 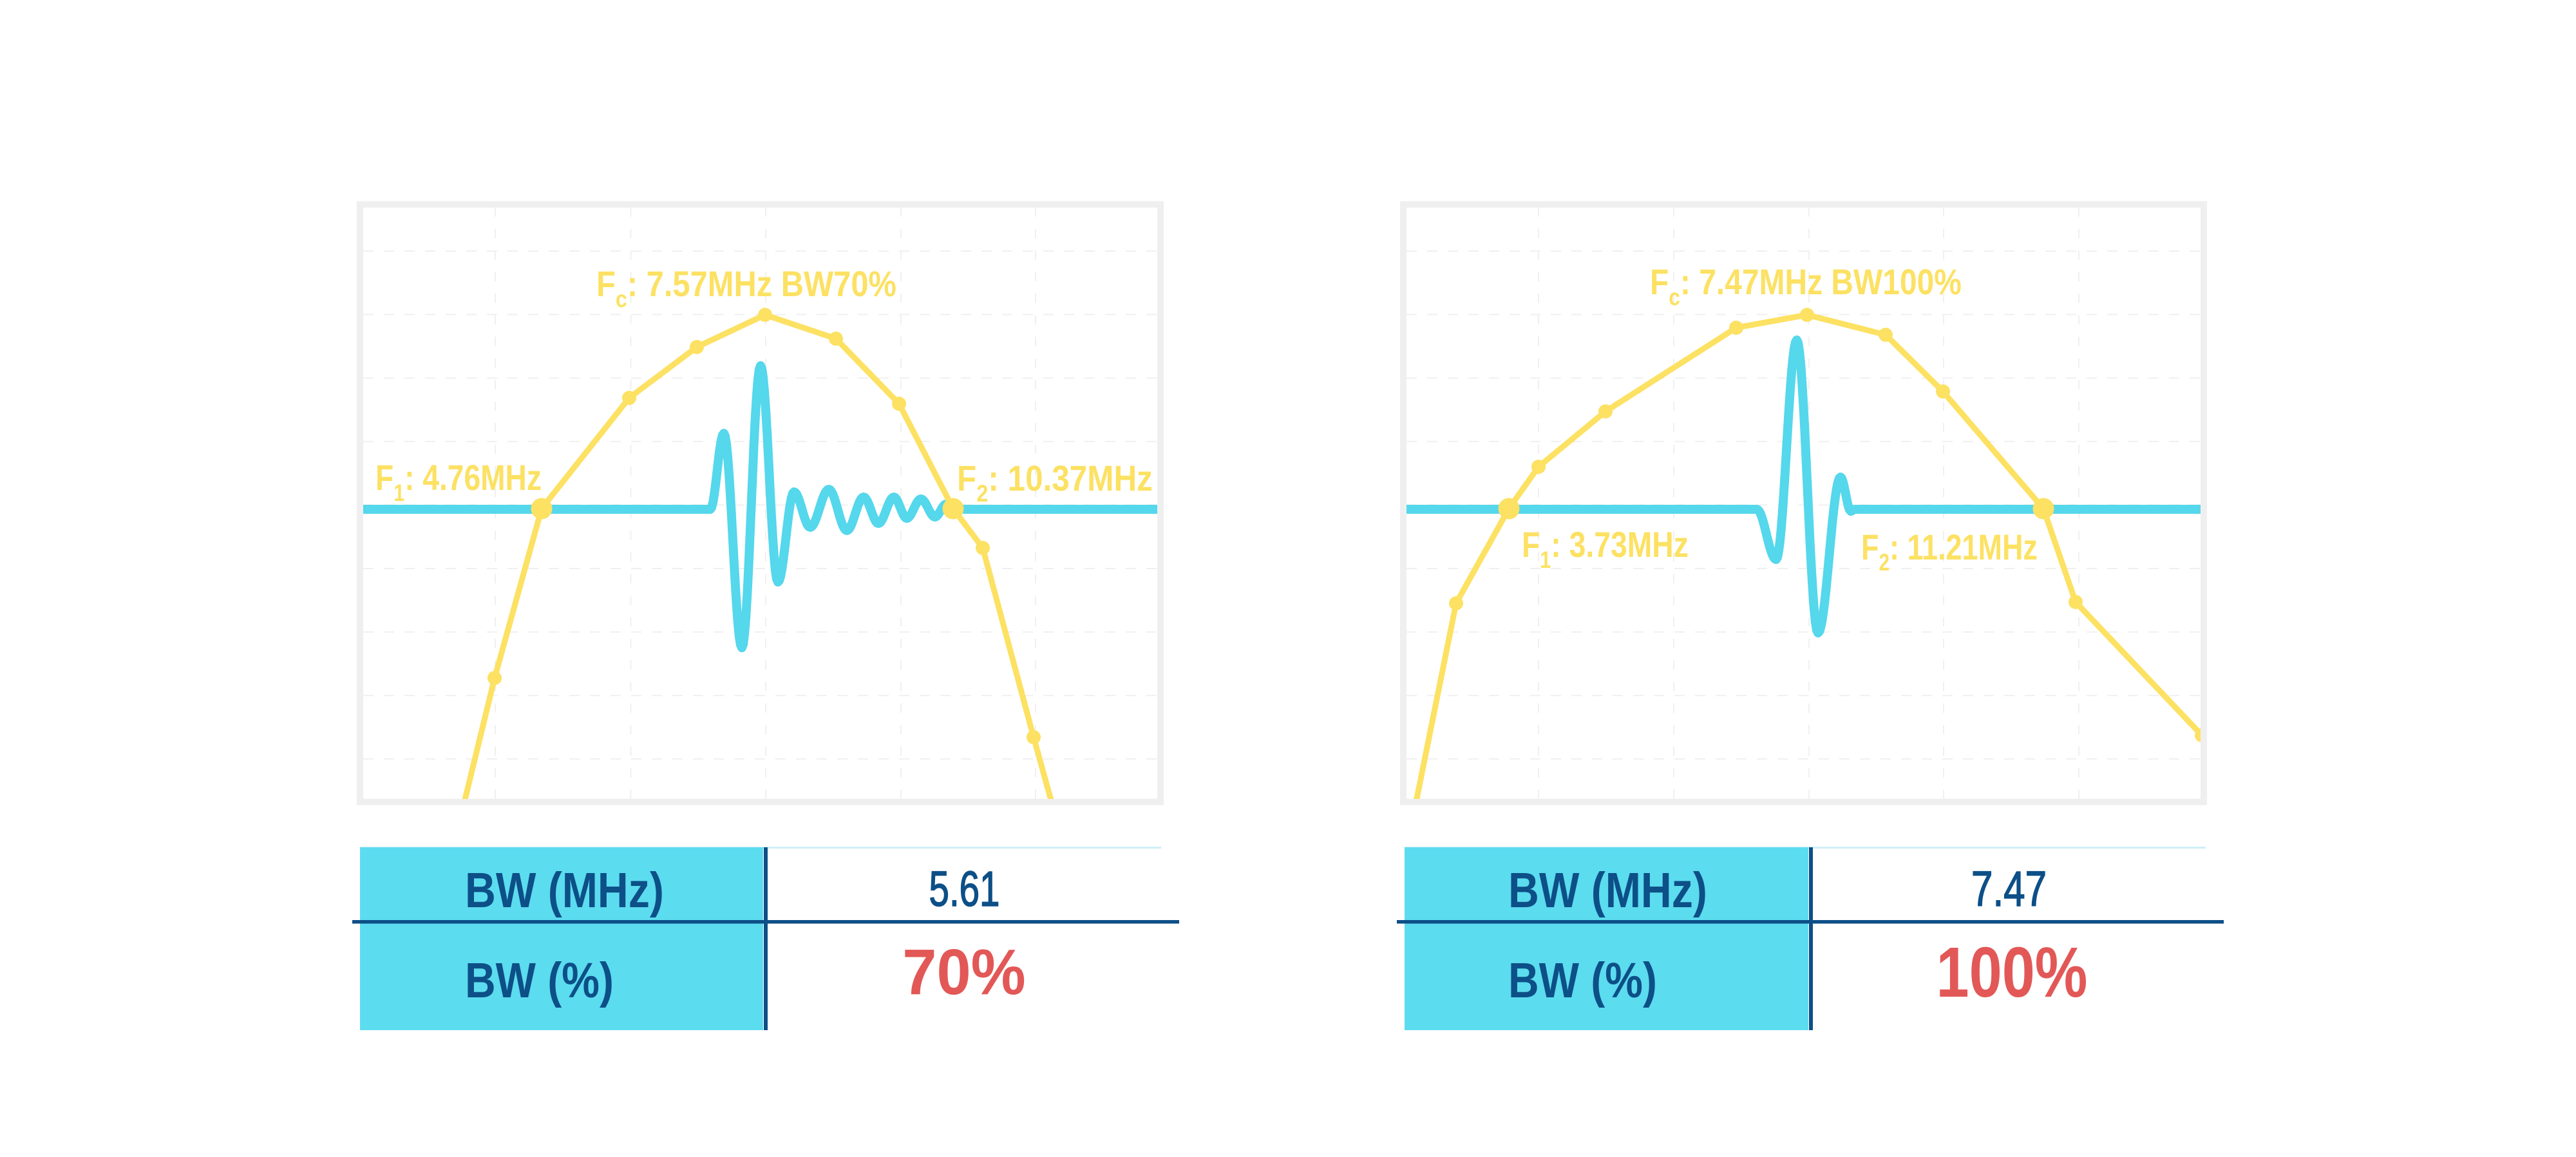 What do you see at coordinates (2012, 972) in the screenshot?
I see `svg-text: 100%` at bounding box center [2012, 972].